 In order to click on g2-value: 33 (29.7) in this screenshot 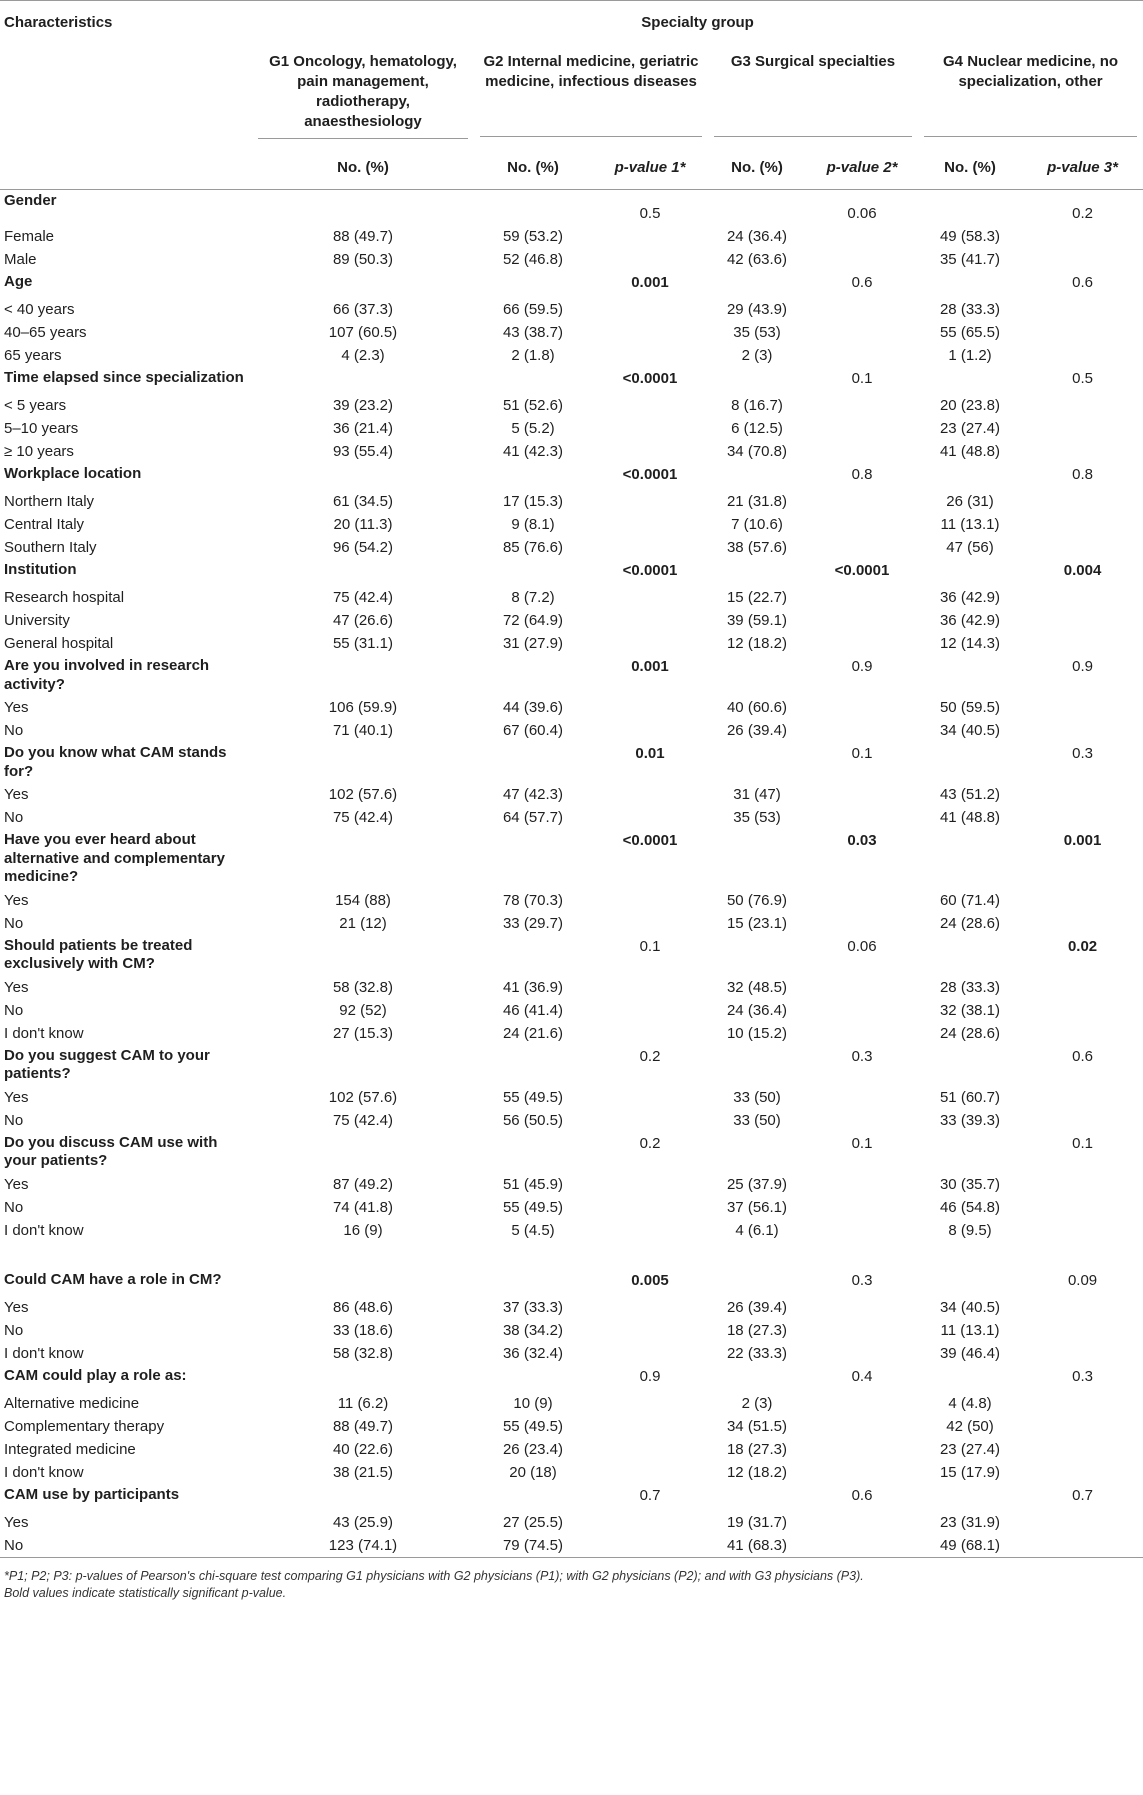, I will do `click(533, 923)`.